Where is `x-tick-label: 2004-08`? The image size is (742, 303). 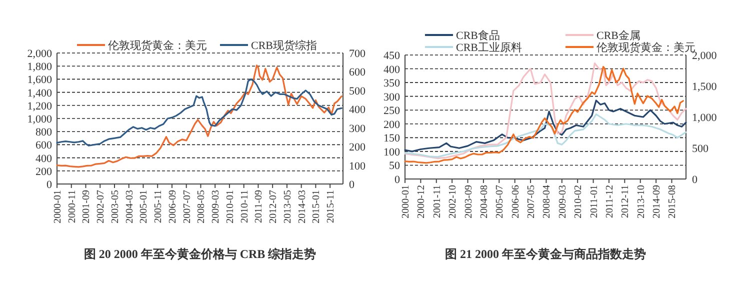 x-tick-label: 2004-08 is located at coordinates (484, 201).